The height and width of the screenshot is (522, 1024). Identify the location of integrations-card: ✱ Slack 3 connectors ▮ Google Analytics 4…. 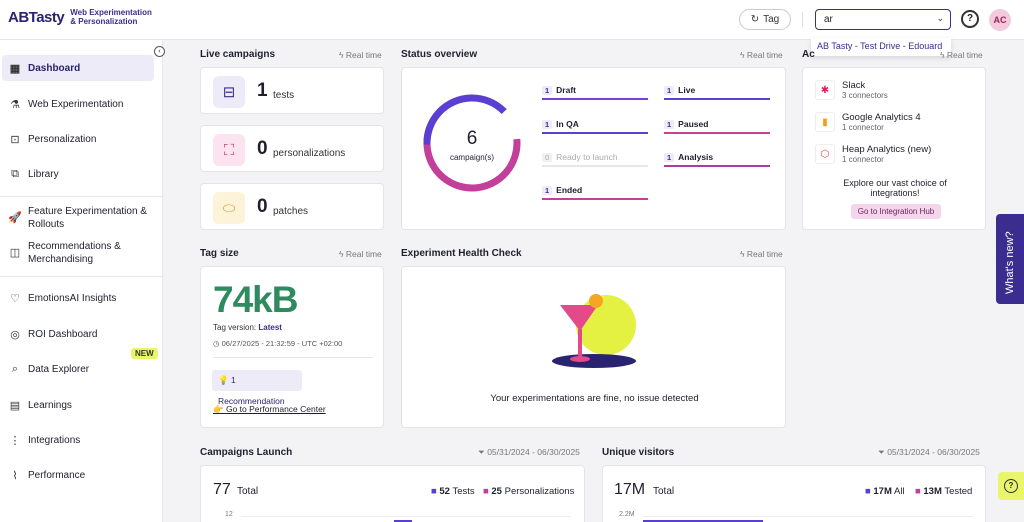
(894, 148).